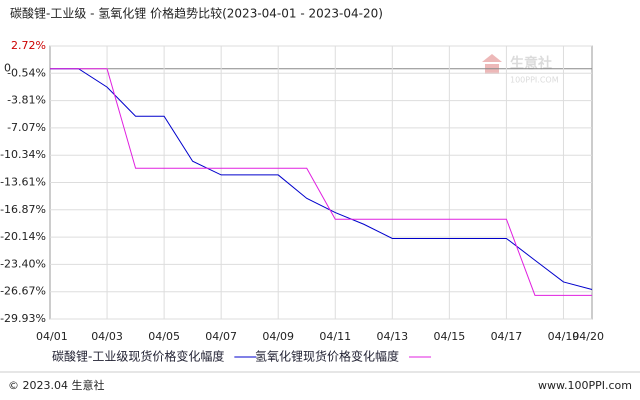  I want to click on y-tick-label: -3.81%, so click(26, 100).